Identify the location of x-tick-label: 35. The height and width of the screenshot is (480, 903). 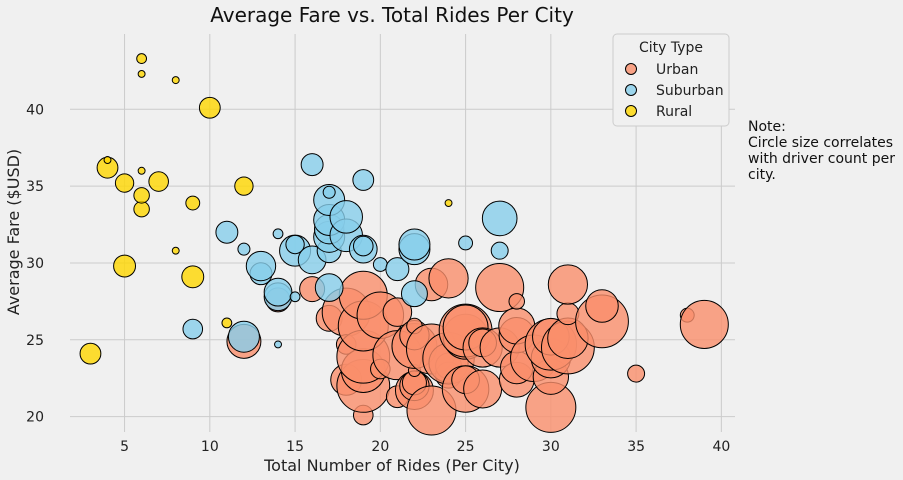
(636, 447).